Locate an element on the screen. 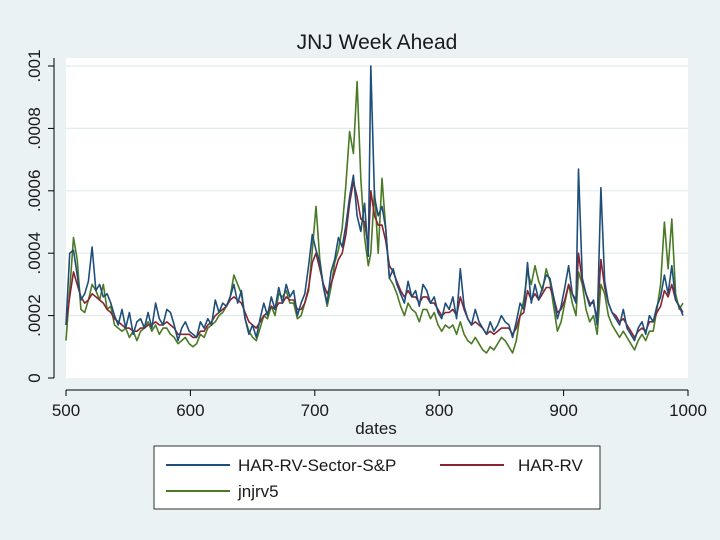 This screenshot has height=540, width=720. x-axis-label: dates is located at coordinates (376, 428).